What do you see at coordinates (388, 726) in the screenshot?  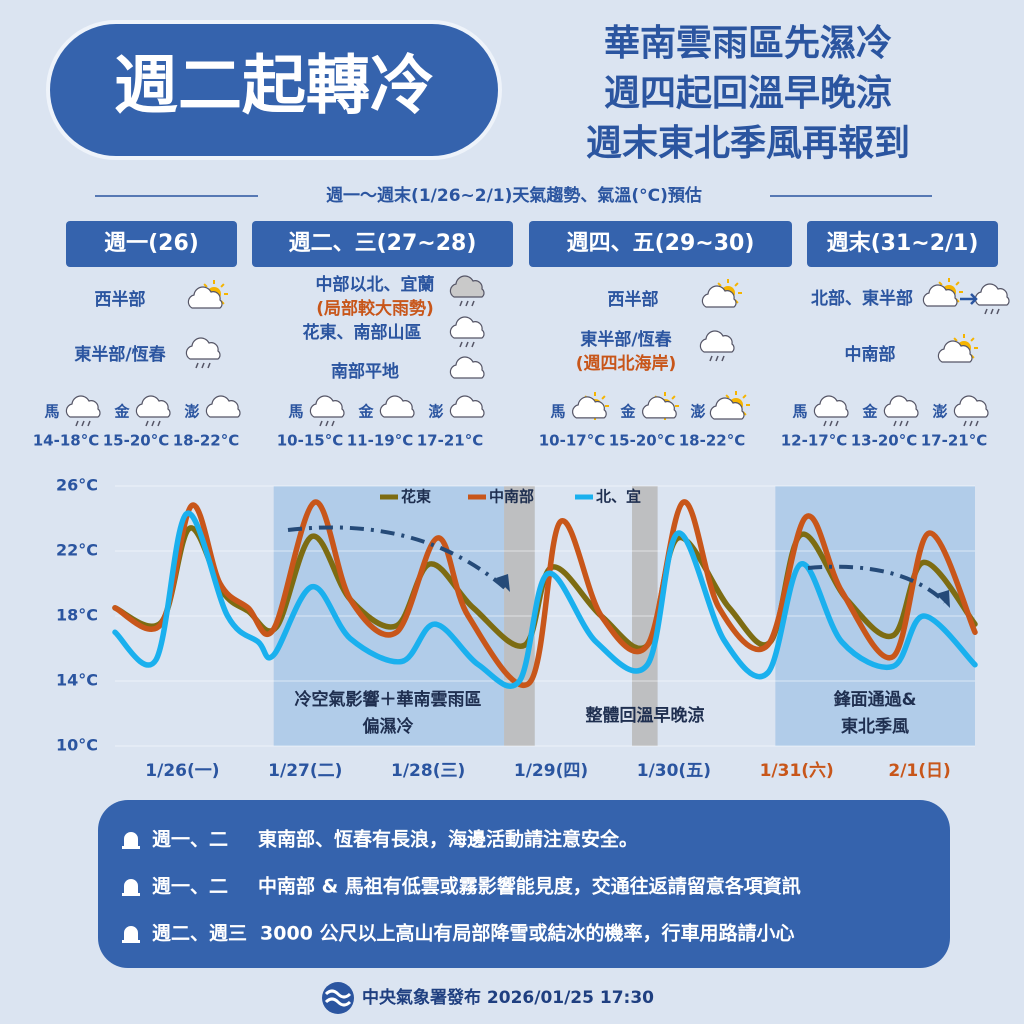 I see `annotation: 偏濕冷` at bounding box center [388, 726].